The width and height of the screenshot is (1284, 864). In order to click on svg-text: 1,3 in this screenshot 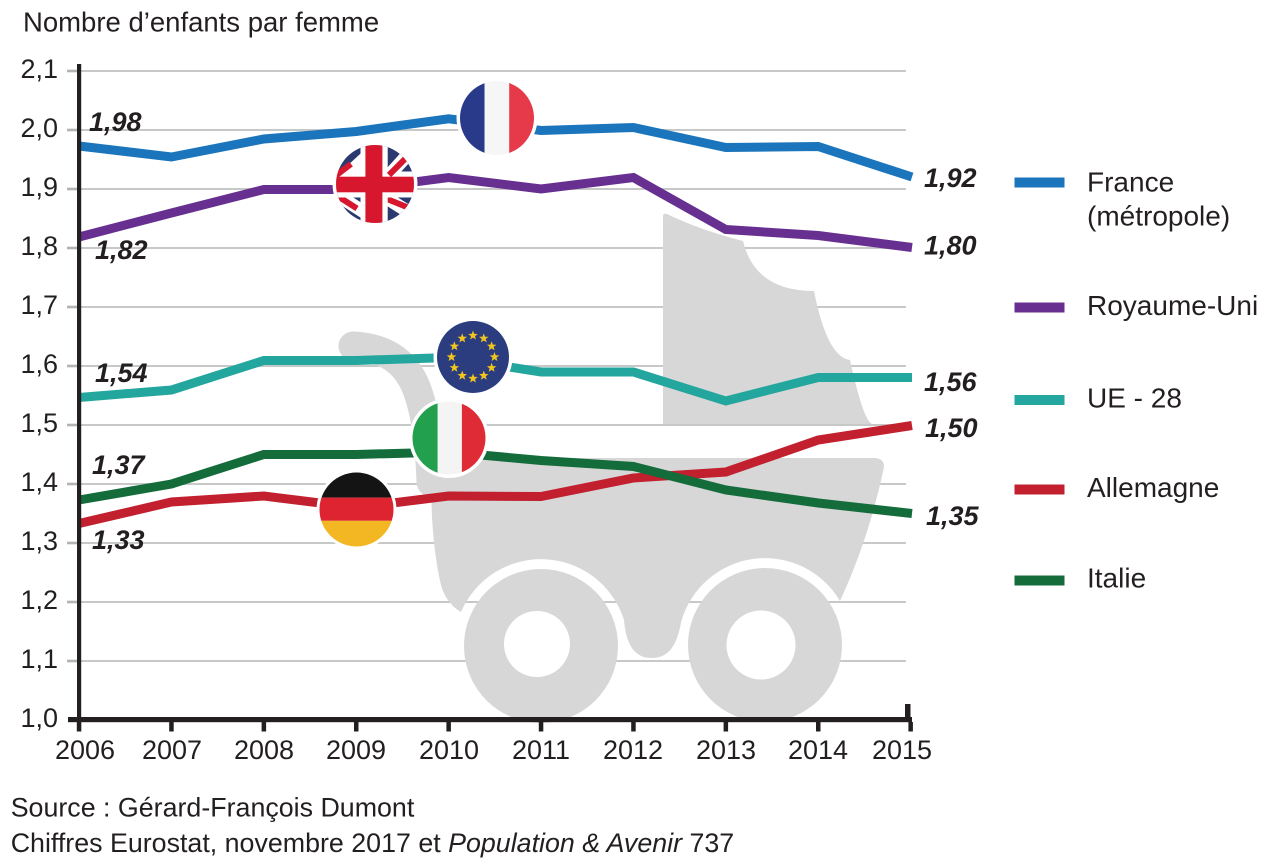, I will do `click(39, 541)`.